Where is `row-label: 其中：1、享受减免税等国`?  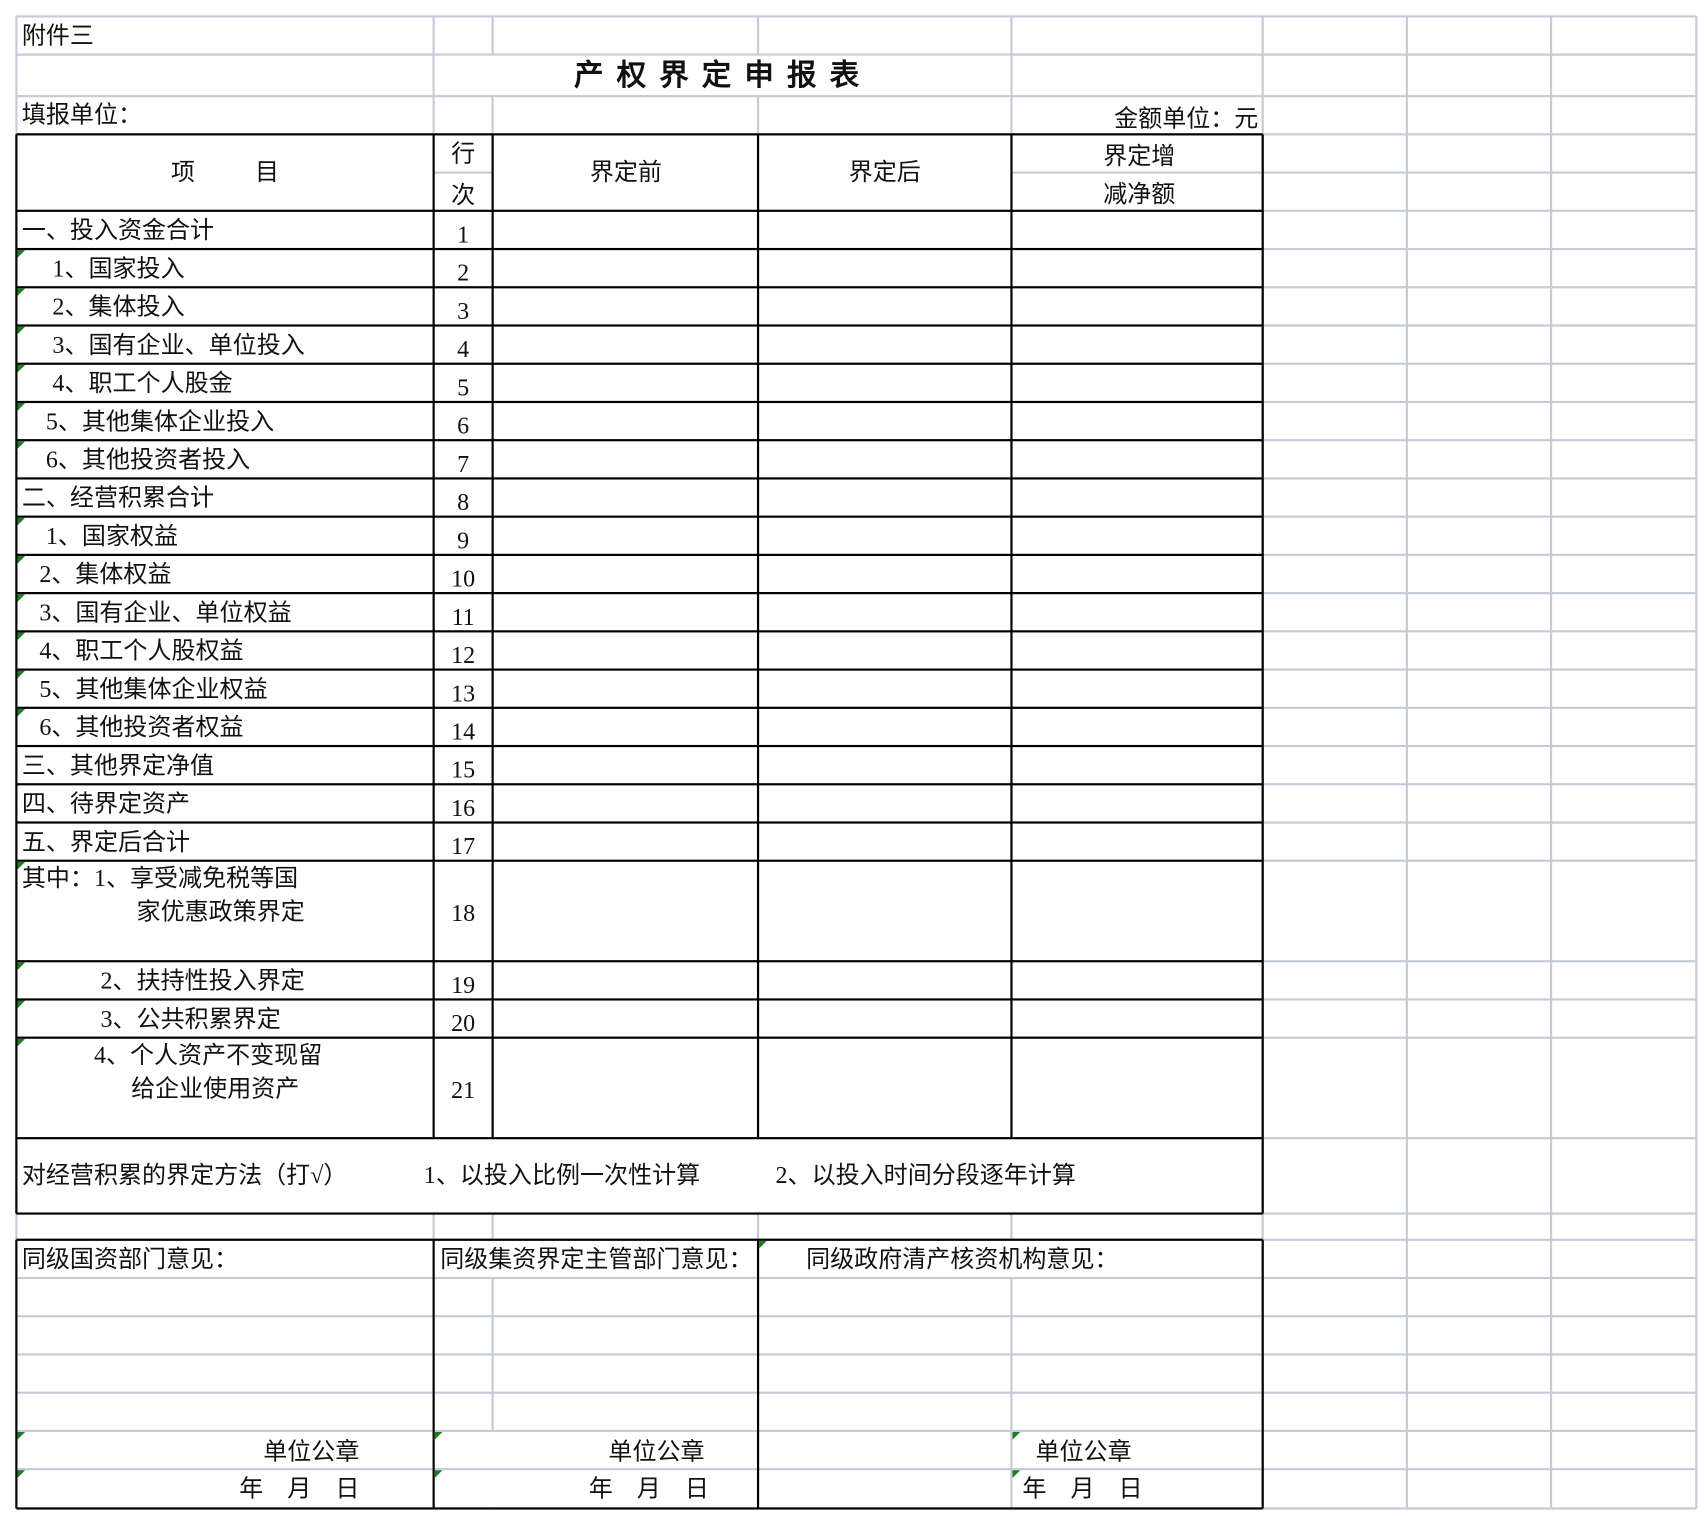
row-label: 其中：1、享受减免税等国 is located at coordinates (160, 878).